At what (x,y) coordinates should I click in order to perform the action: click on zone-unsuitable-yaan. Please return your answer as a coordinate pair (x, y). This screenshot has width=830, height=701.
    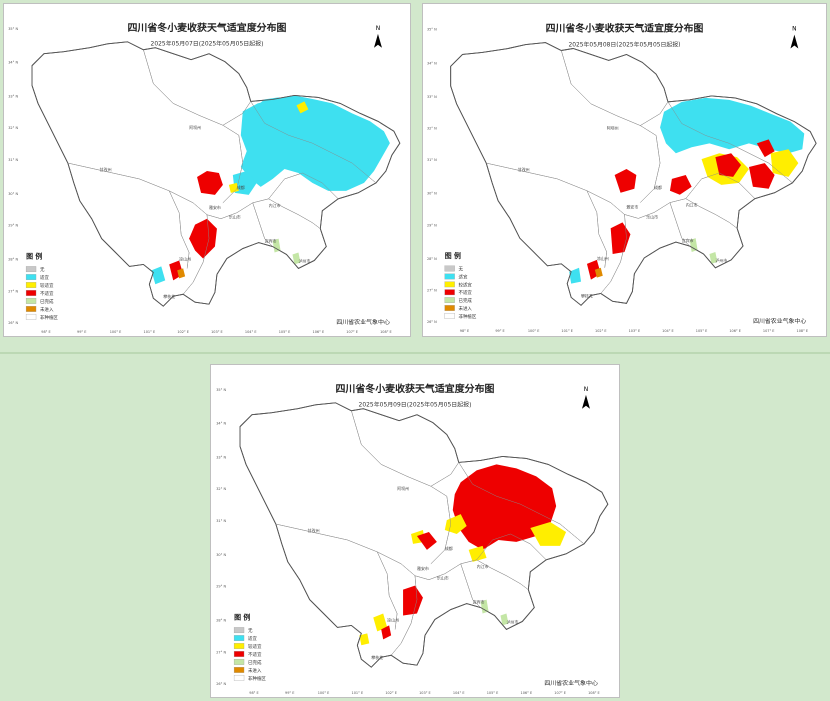
    Looking at the image, I should click on (625, 181).